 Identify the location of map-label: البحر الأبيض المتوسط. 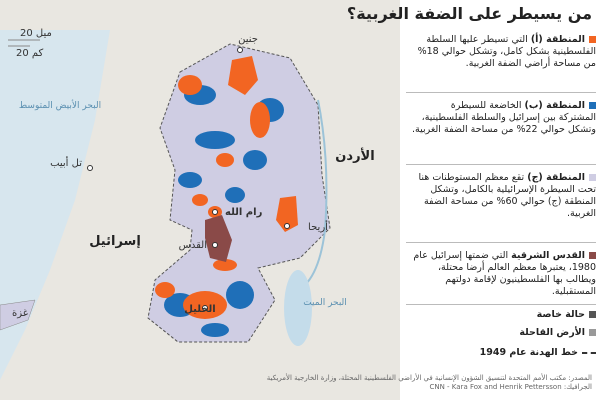
(60, 105).